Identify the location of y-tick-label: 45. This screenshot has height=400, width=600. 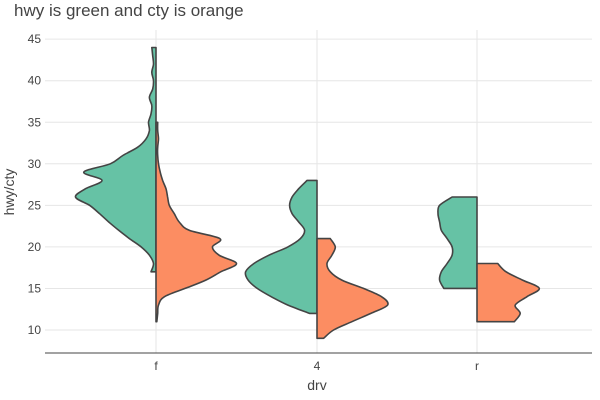
(35, 39).